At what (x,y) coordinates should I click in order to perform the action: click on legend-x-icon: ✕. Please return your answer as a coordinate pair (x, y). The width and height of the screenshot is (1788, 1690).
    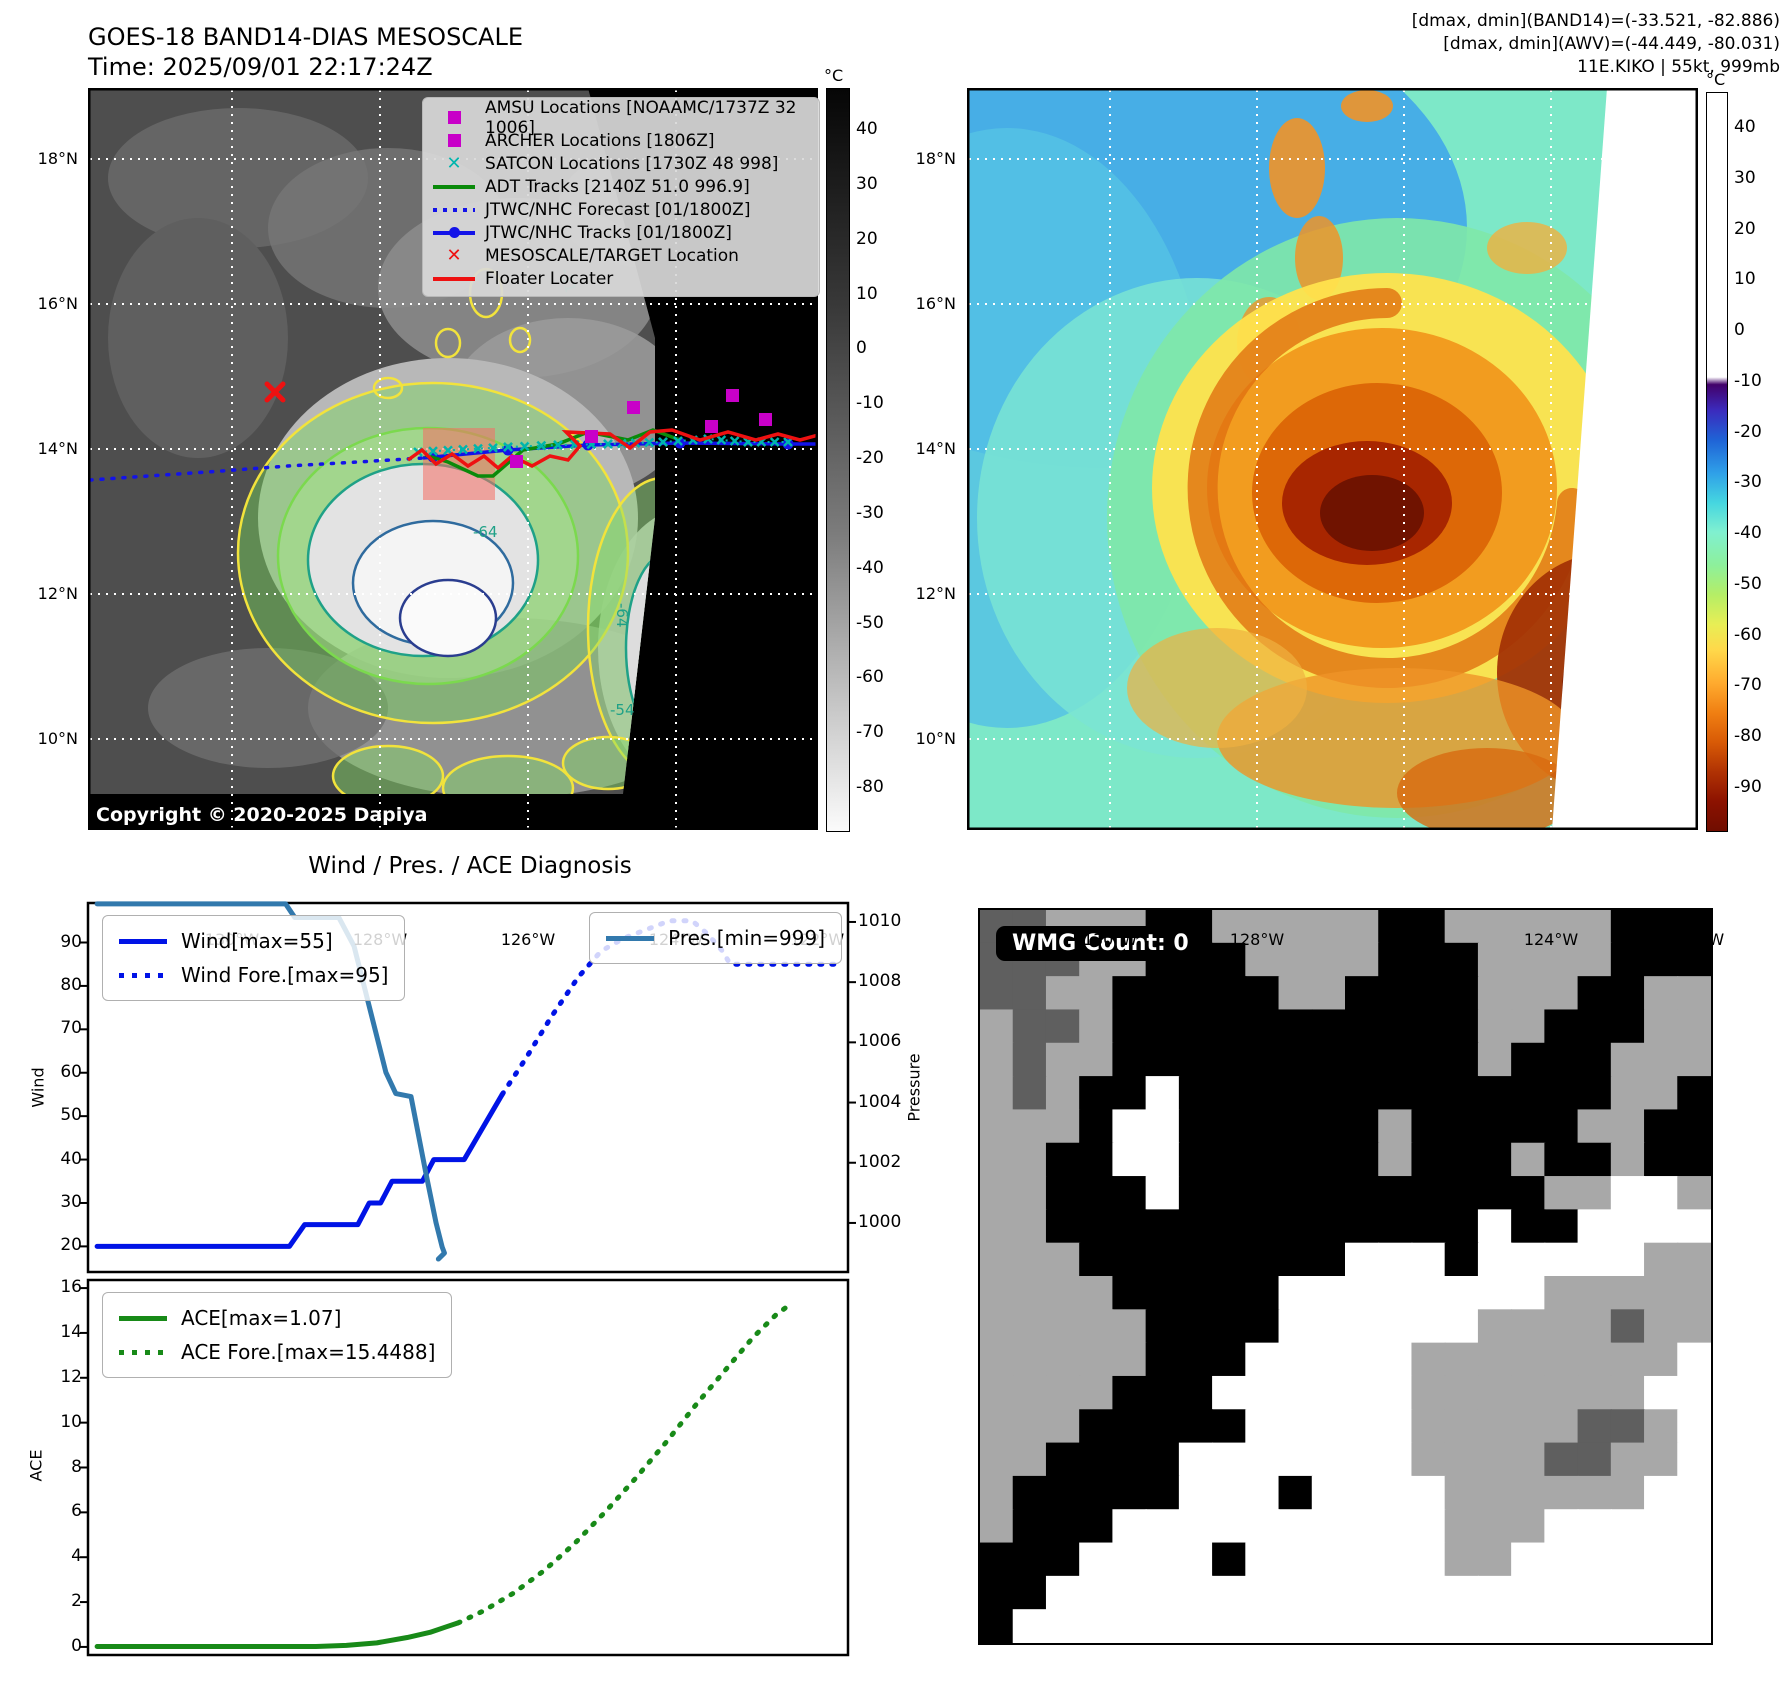
    Looking at the image, I should click on (454, 163).